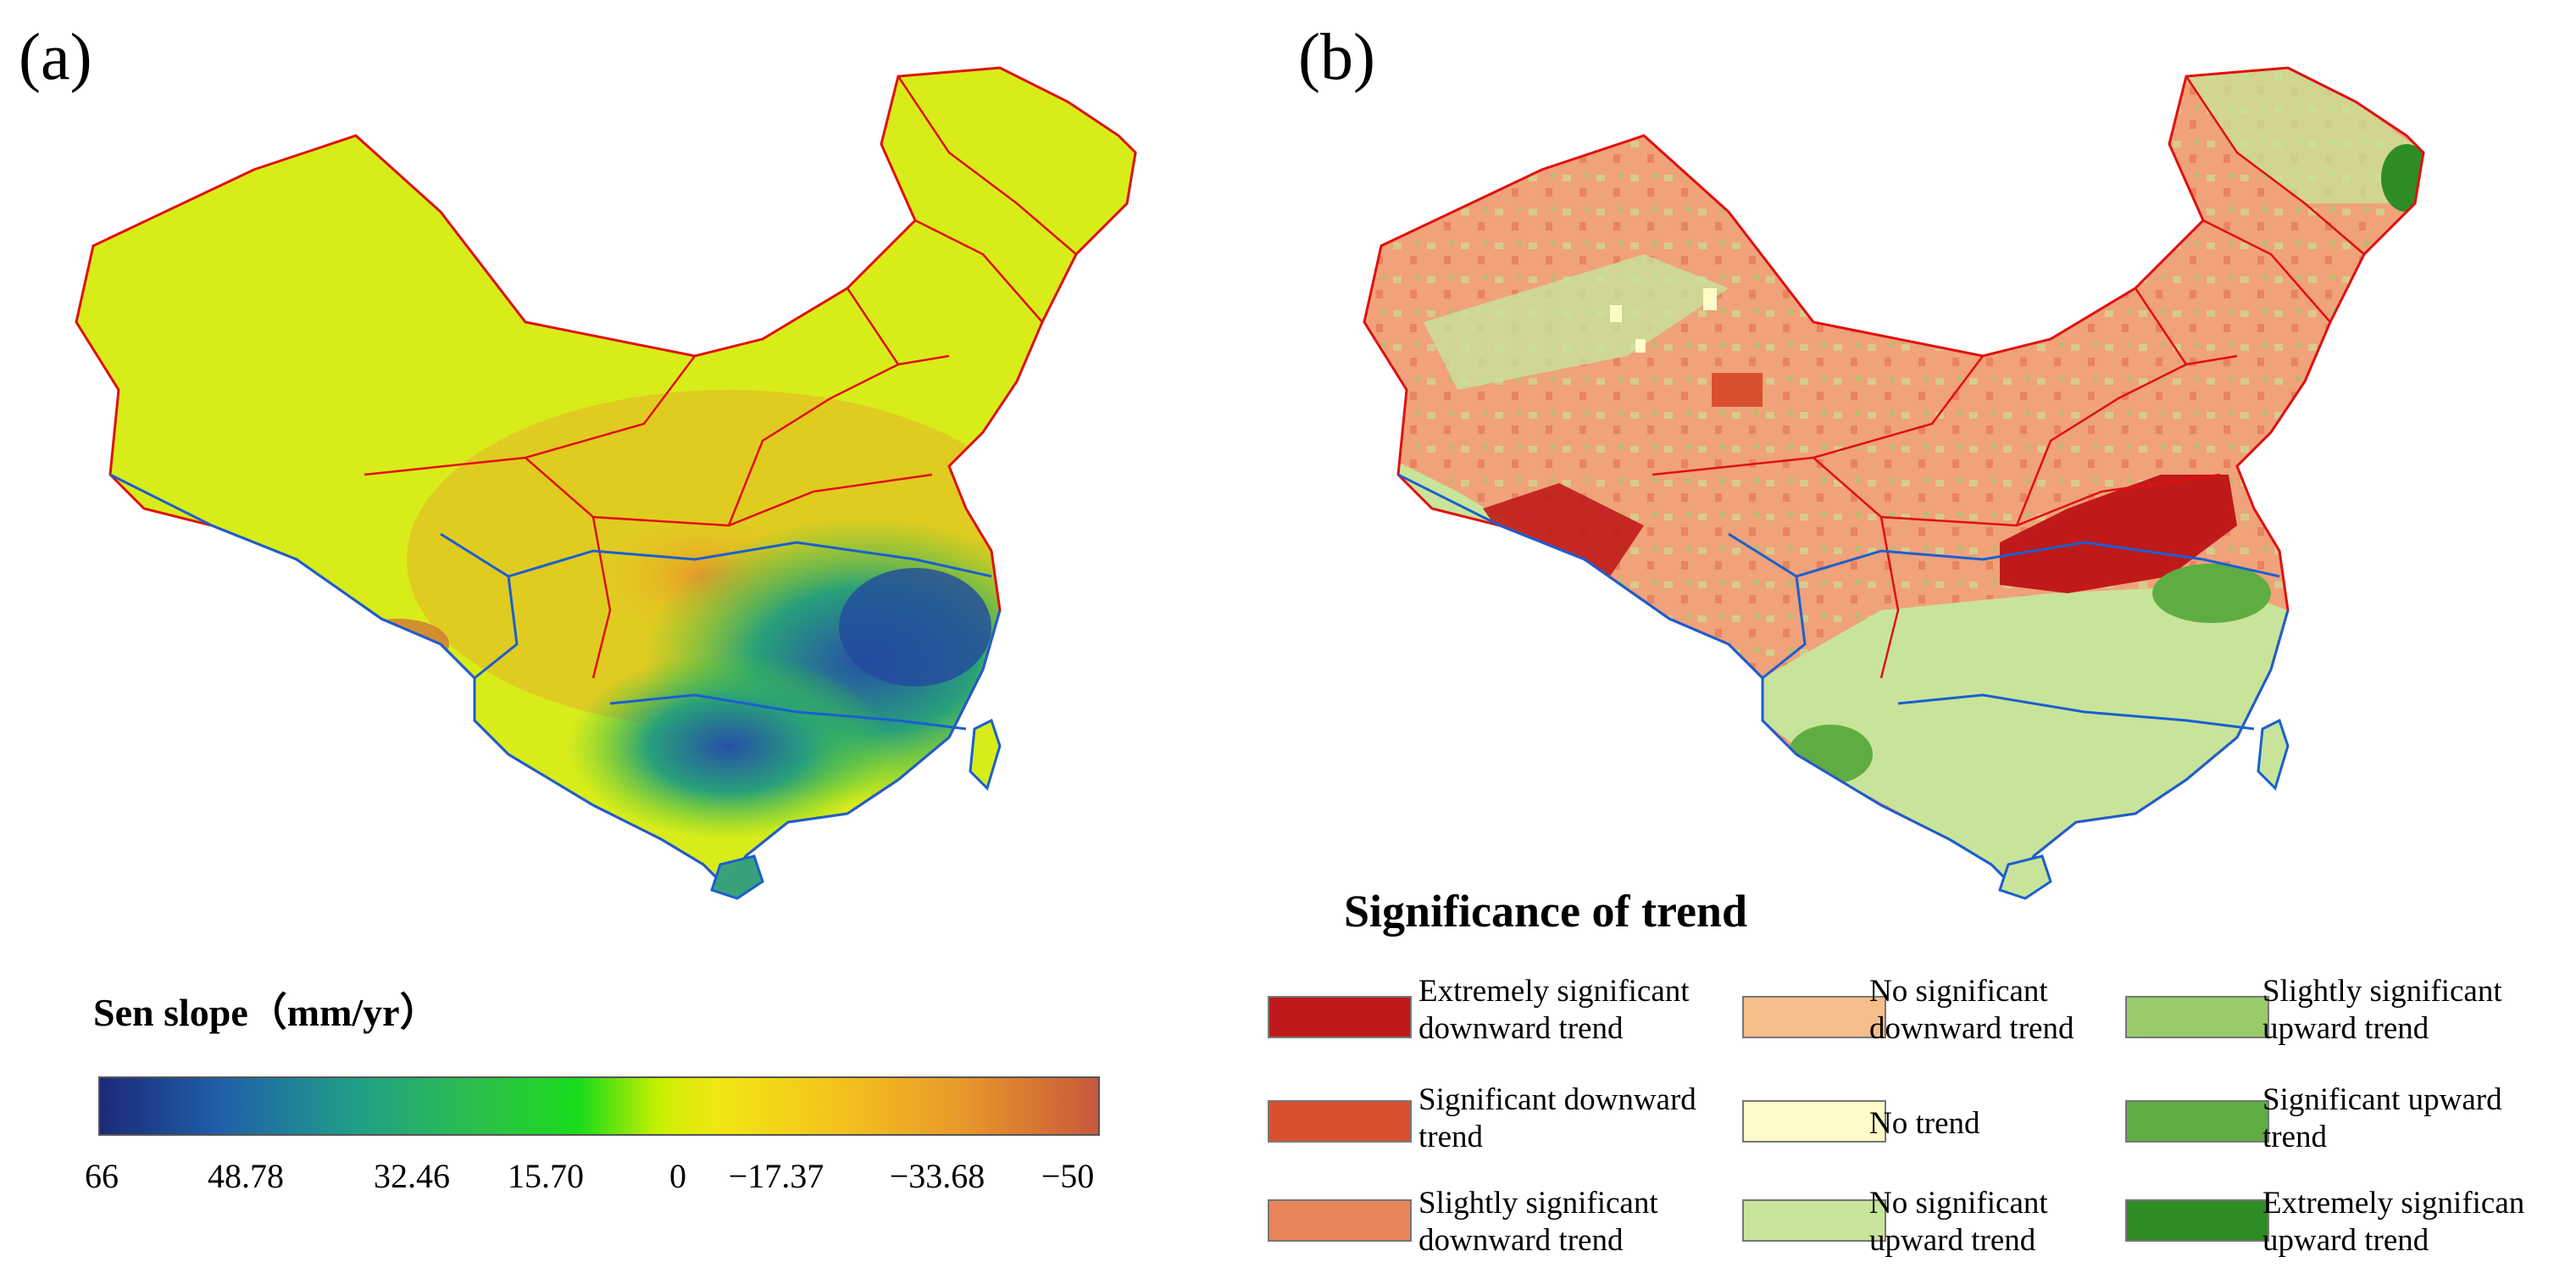 The image size is (2576, 1279). What do you see at coordinates (246, 1176) in the screenshot?
I see `colorbar-tick: 48.78` at bounding box center [246, 1176].